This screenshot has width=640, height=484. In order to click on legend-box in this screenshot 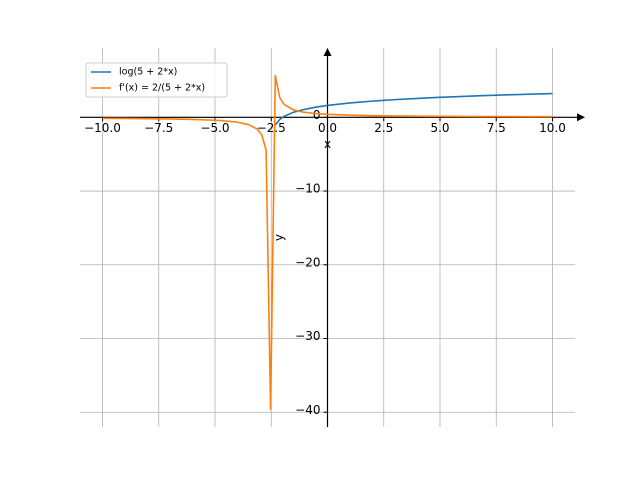, I will do `click(156, 80)`.